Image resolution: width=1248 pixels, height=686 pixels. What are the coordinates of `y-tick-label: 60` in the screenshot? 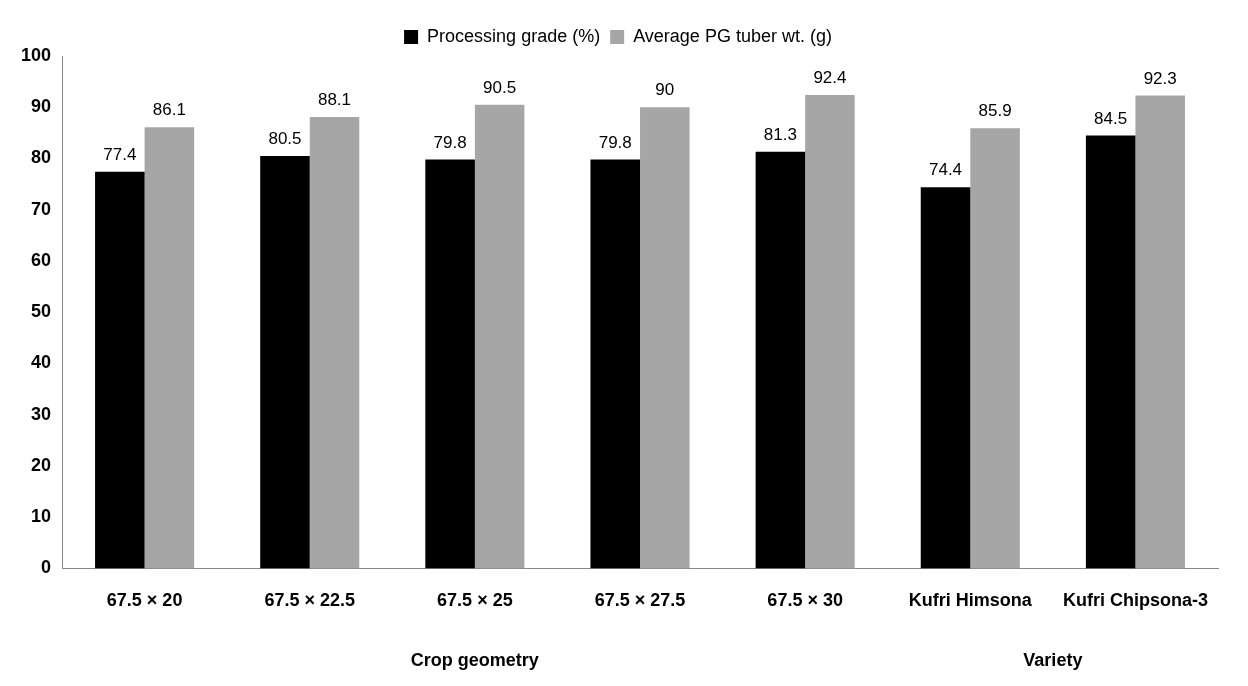 It's located at (41, 259).